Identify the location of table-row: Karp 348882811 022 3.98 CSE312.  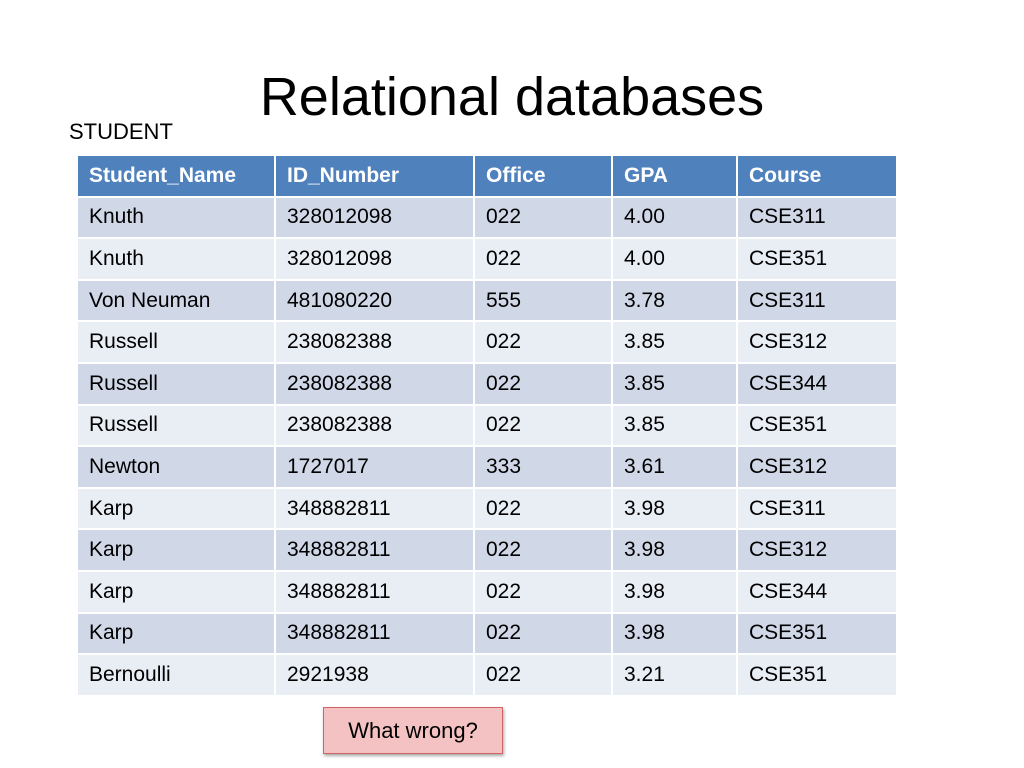
(487, 550).